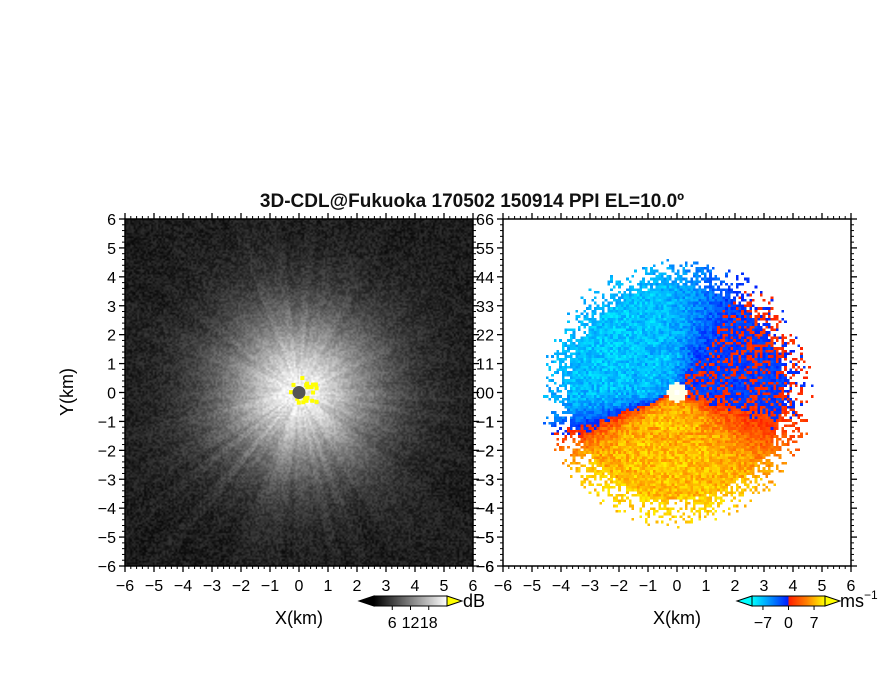 This screenshot has width=880, height=680. I want to click on y-tick-label-right: 4, so click(480, 278).